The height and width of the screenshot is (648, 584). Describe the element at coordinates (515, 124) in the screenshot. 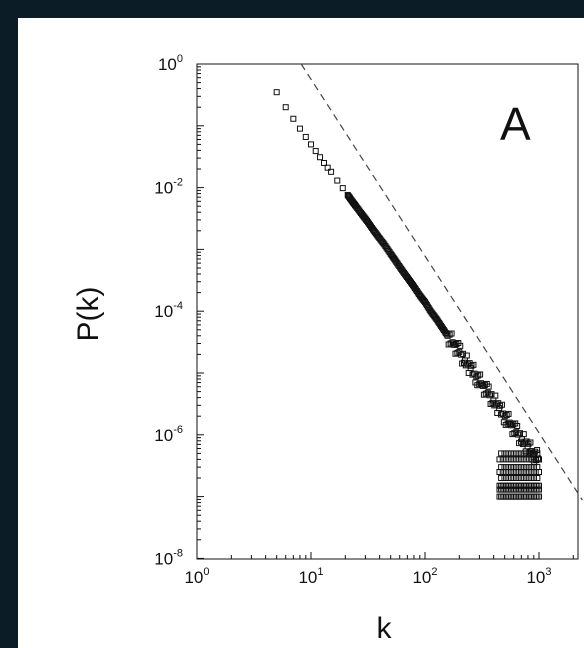

I see `panel-label: A` at that location.